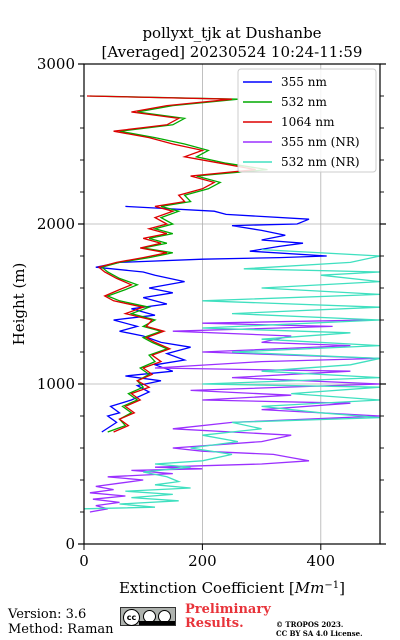 The image size is (400, 640). Describe the element at coordinates (148, 616) in the screenshot. I see `cc-by-sa-icon: cc` at that location.